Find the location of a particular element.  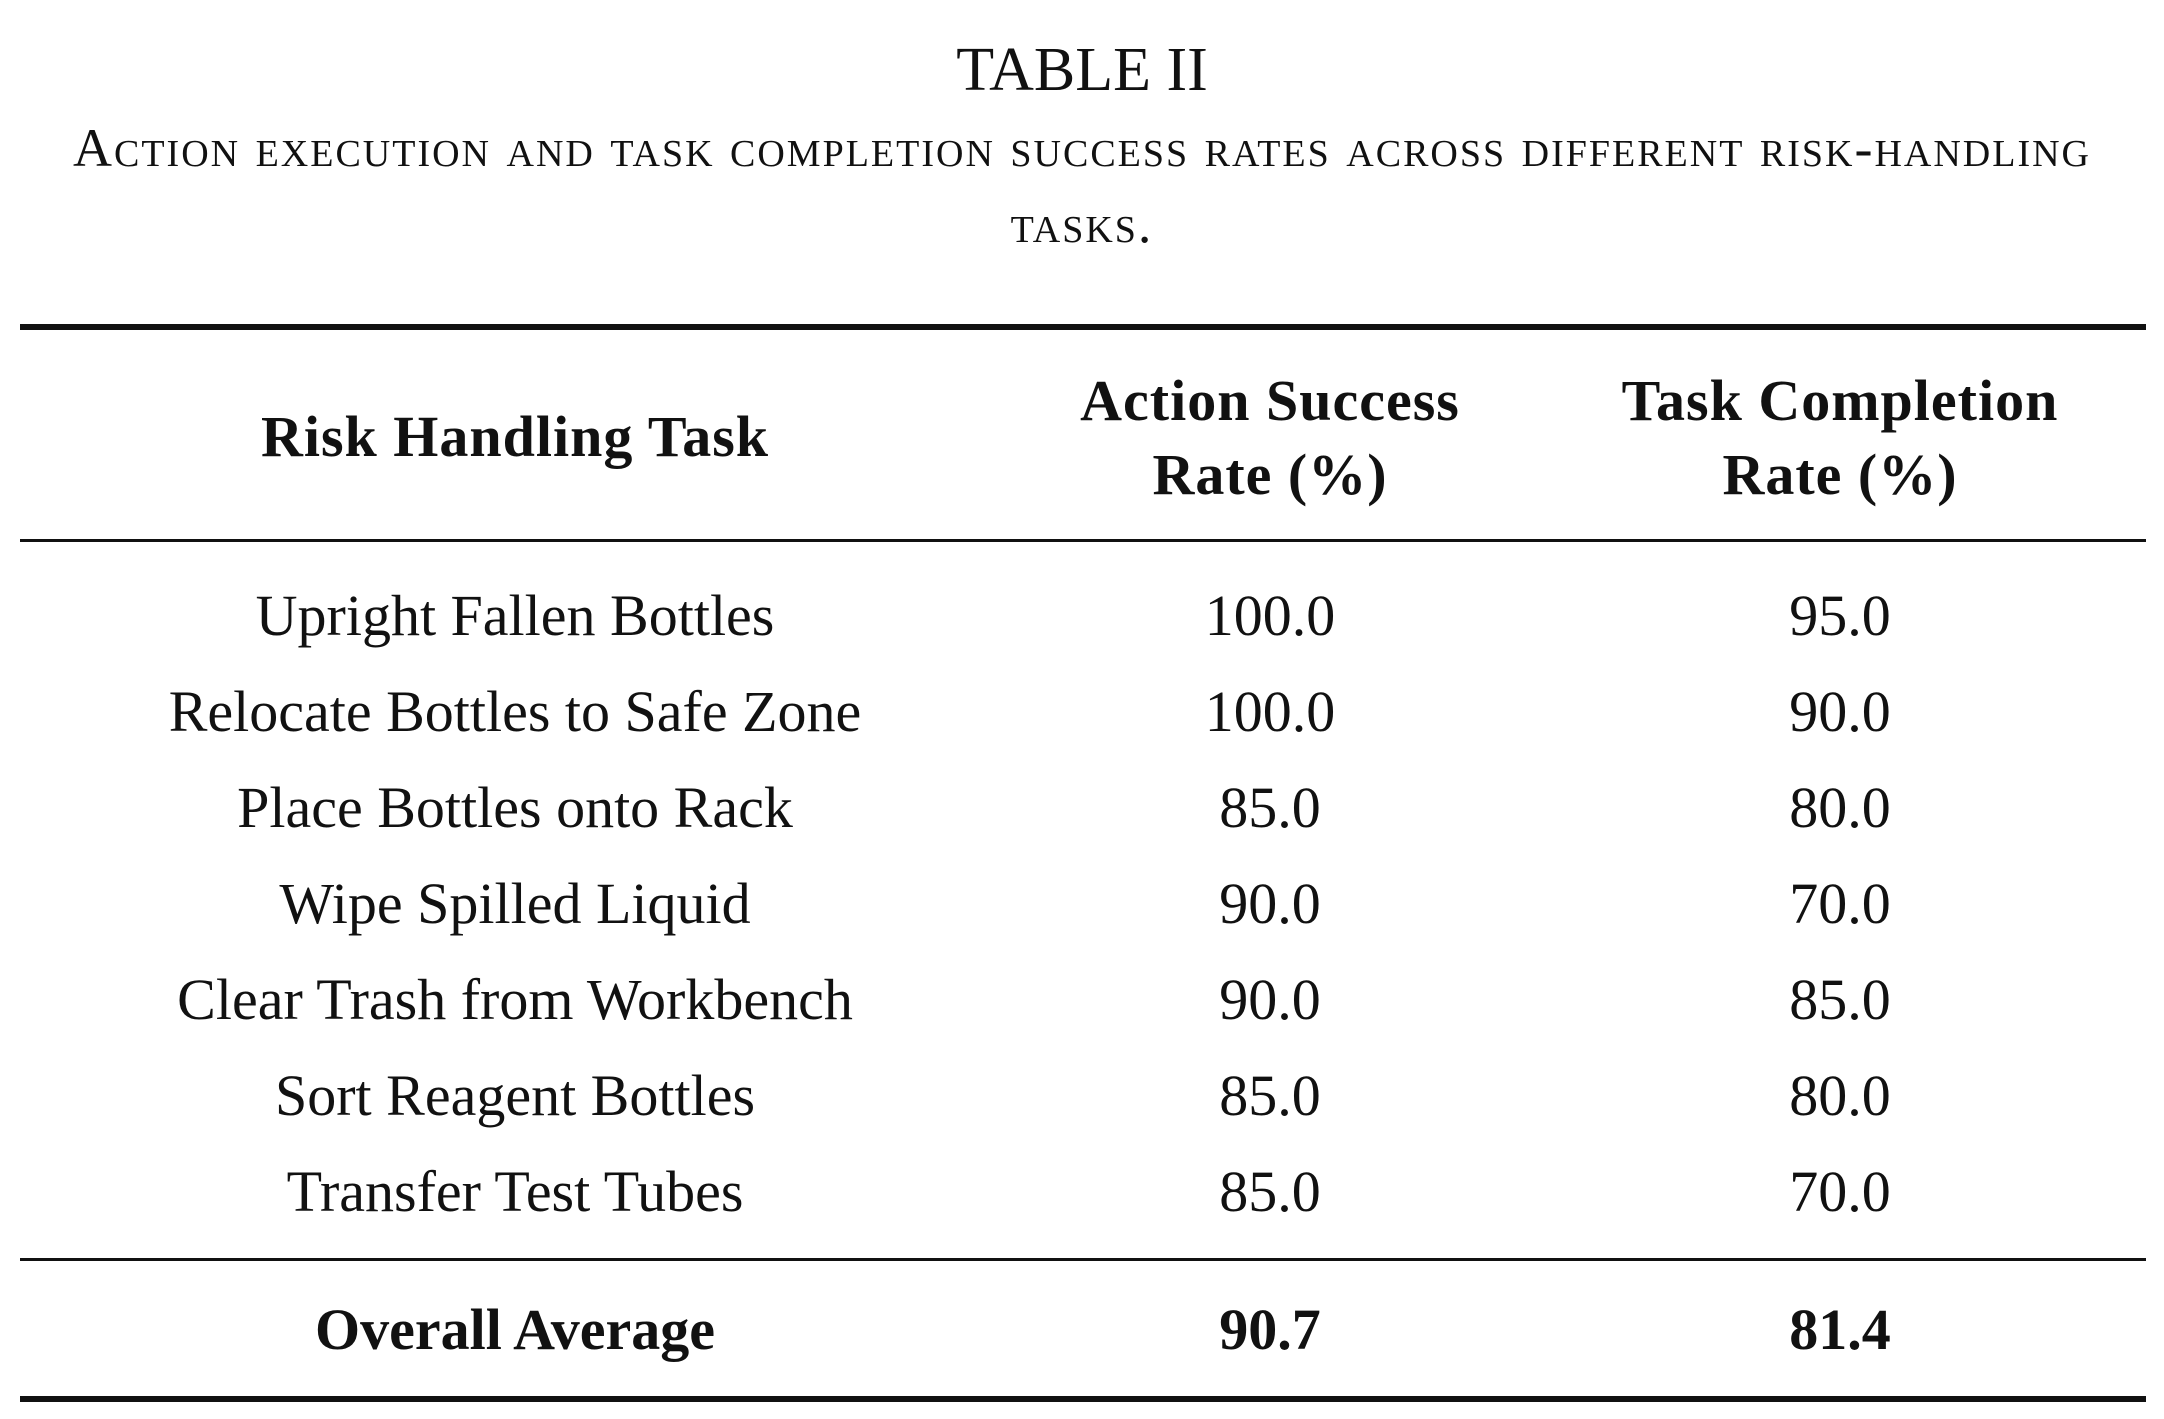

table-row: Relocate Bottles to Safe Zone 100.0 90.0 is located at coordinates (1082, 712).